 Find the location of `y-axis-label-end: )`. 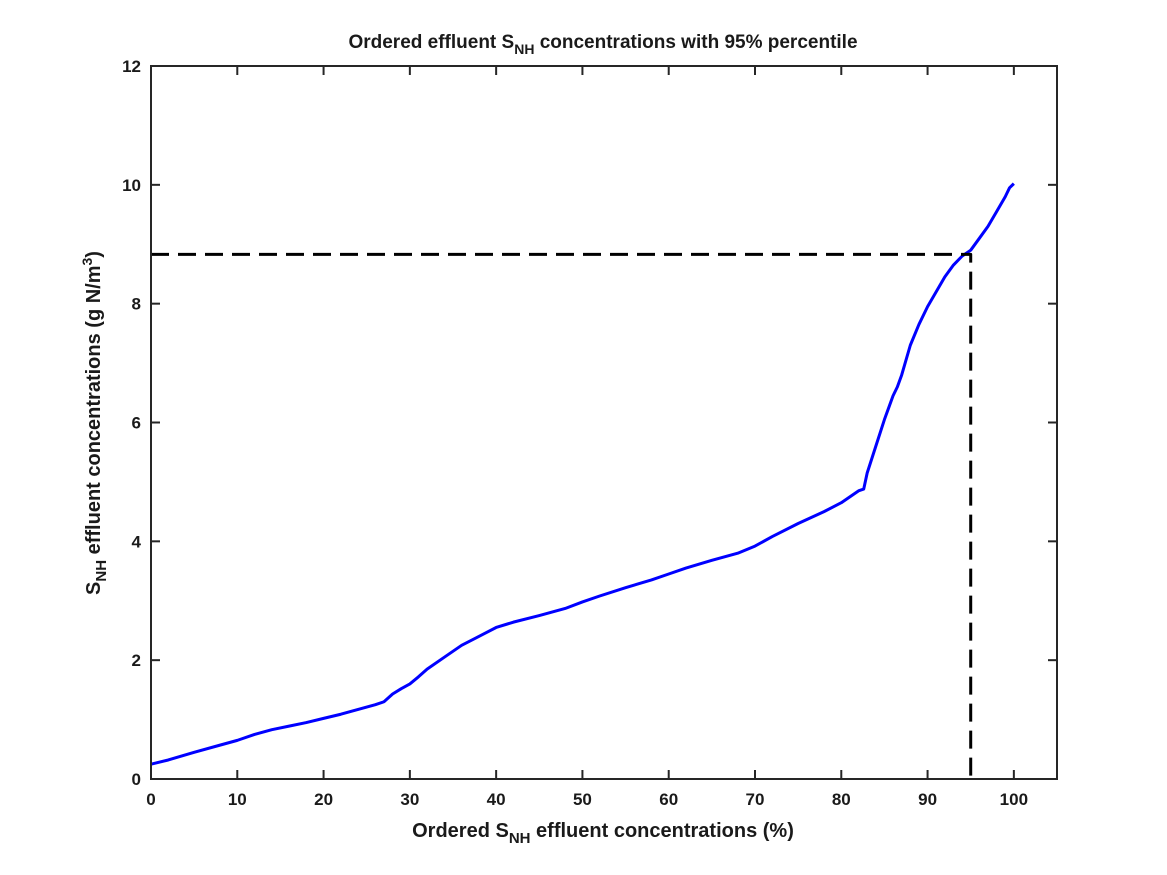

y-axis-label-end: ) is located at coordinates (94, 254).